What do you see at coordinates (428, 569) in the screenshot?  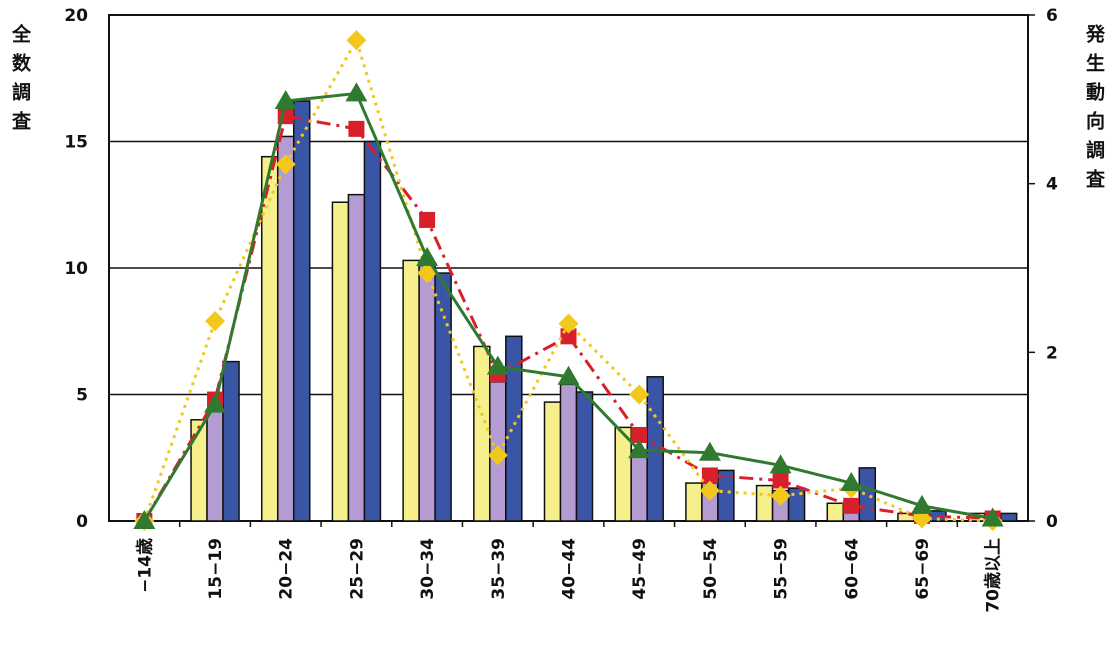 I see `category-label: 30−34` at bounding box center [428, 569].